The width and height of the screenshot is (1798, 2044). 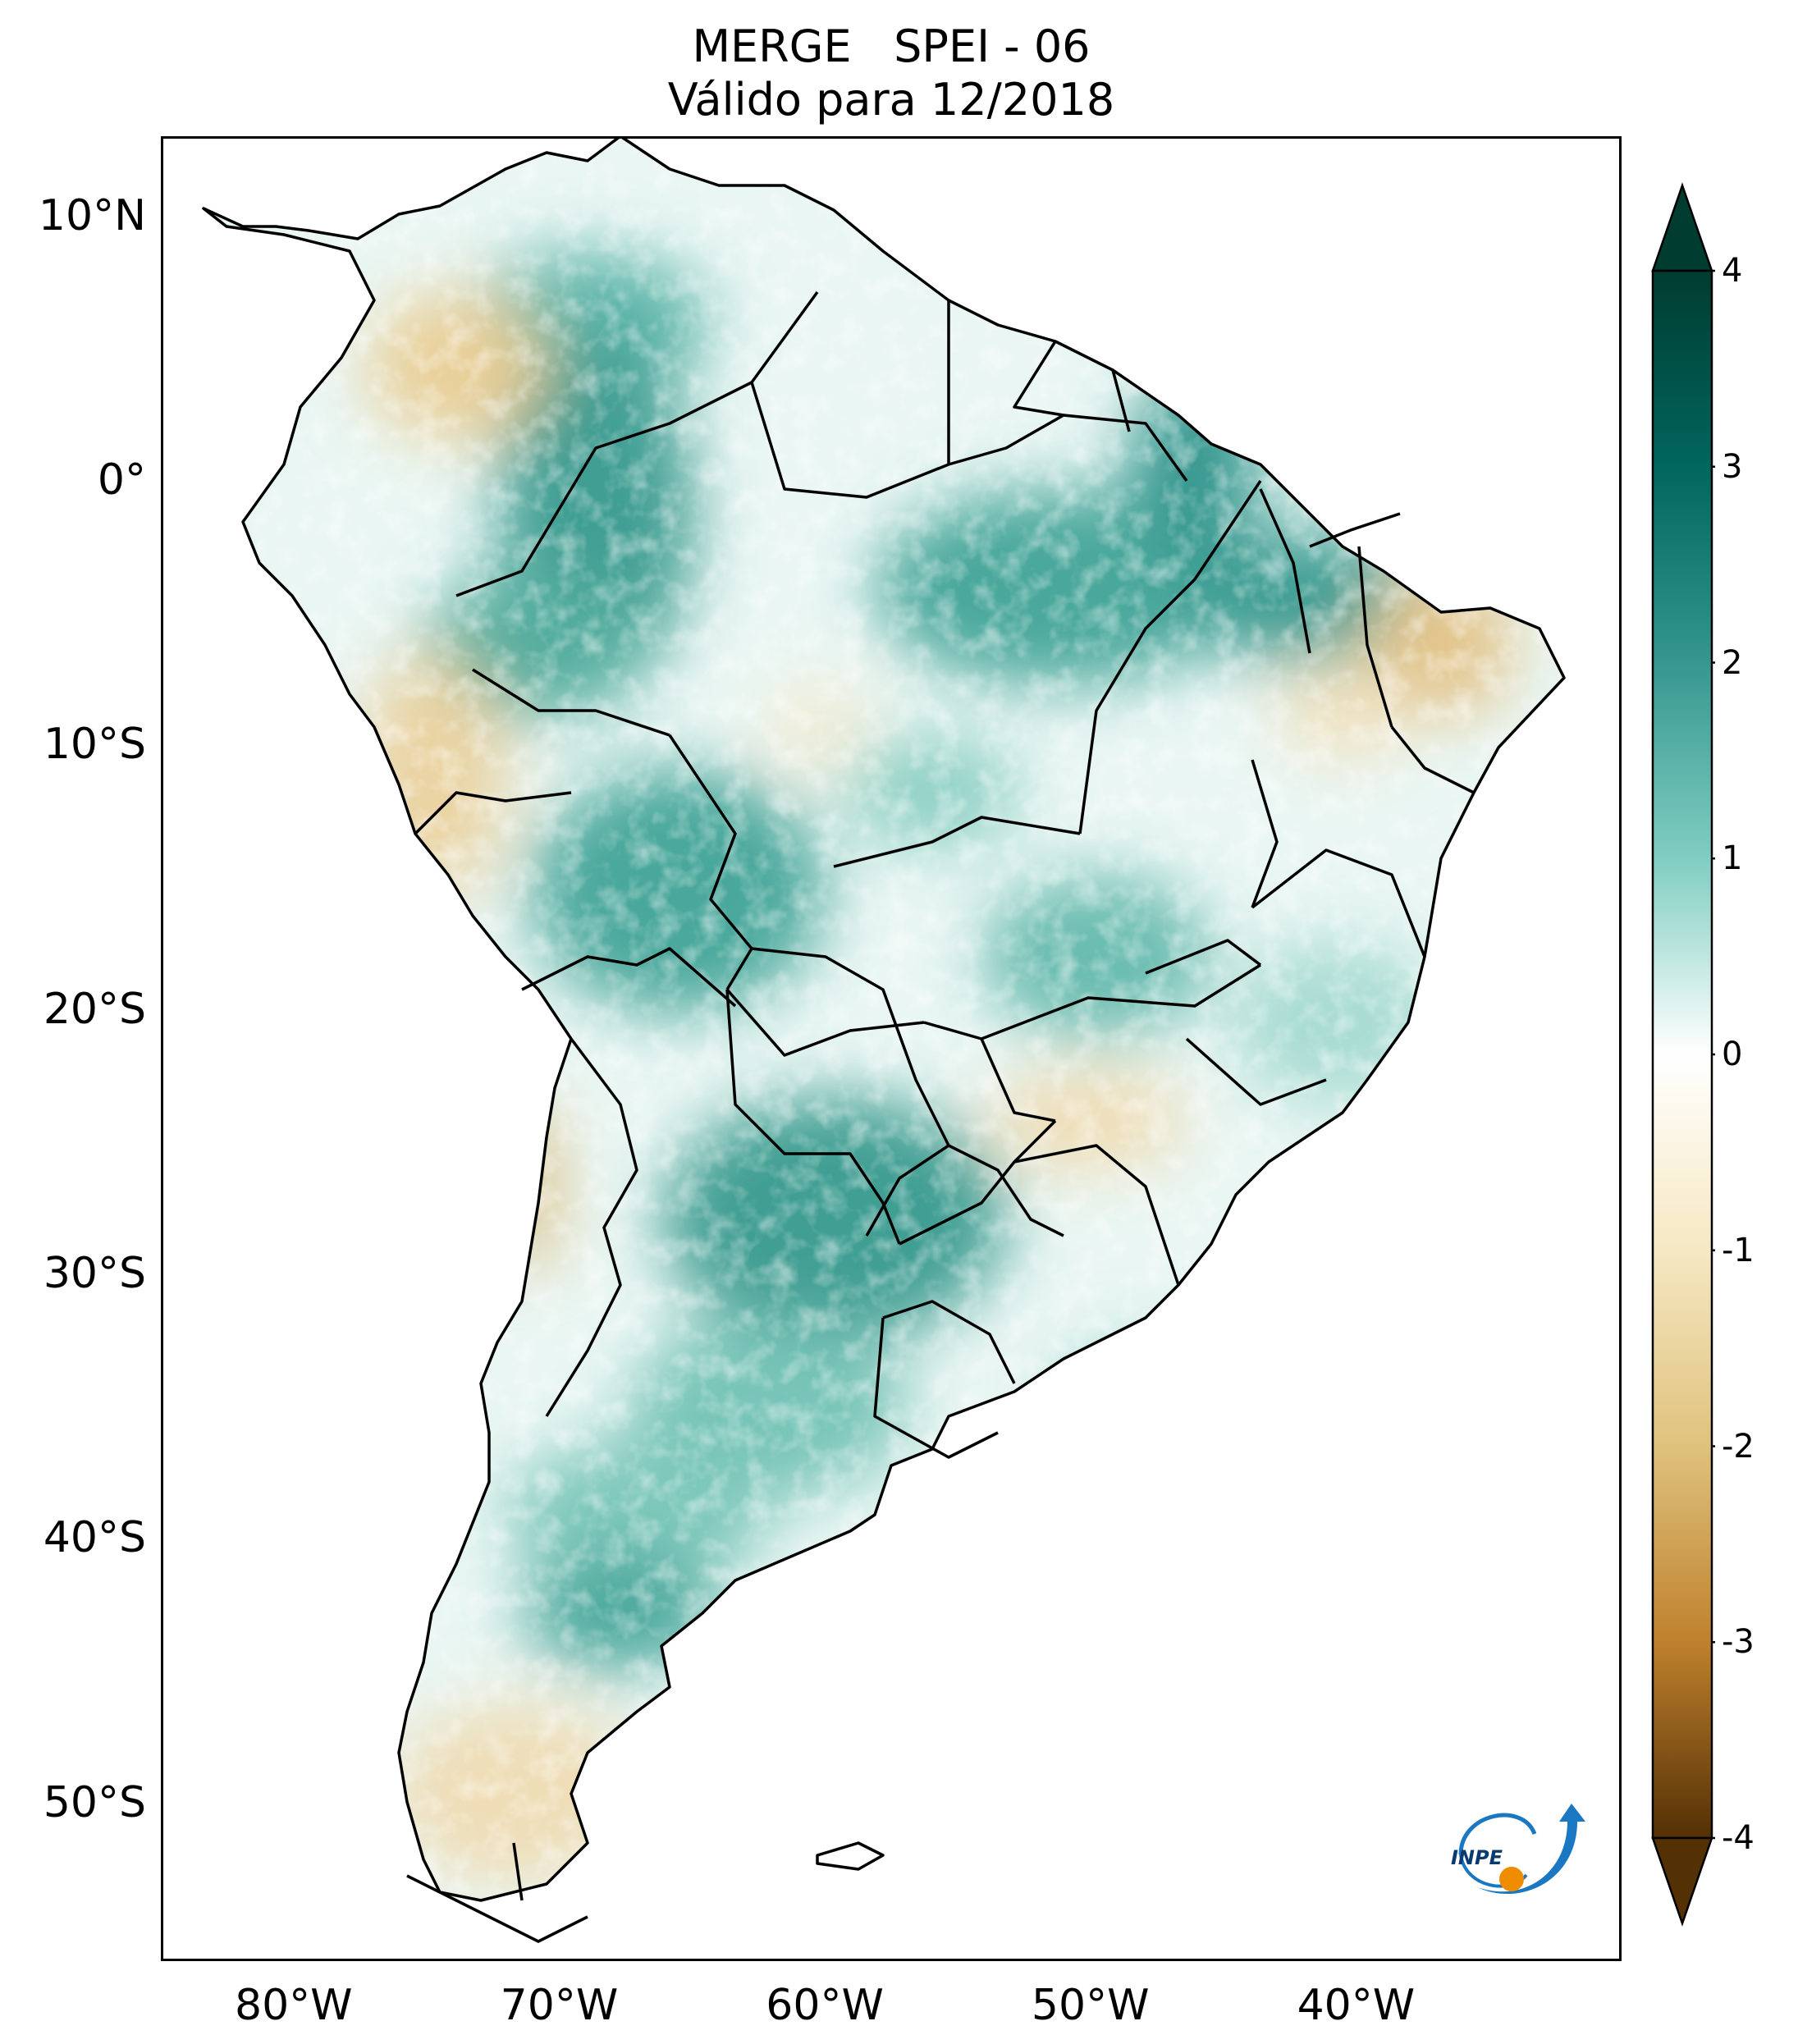 I want to click on colorbar-tick-label: -3, so click(x=1738, y=1642).